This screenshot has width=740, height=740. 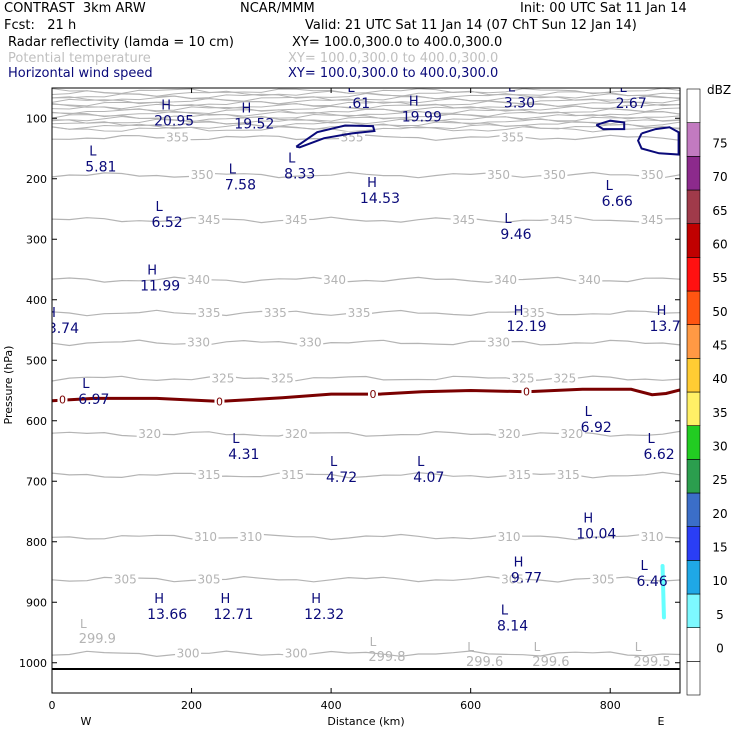 What do you see at coordinates (658, 455) in the screenshot?
I see `wind-extreme-value: 6.62` at bounding box center [658, 455].